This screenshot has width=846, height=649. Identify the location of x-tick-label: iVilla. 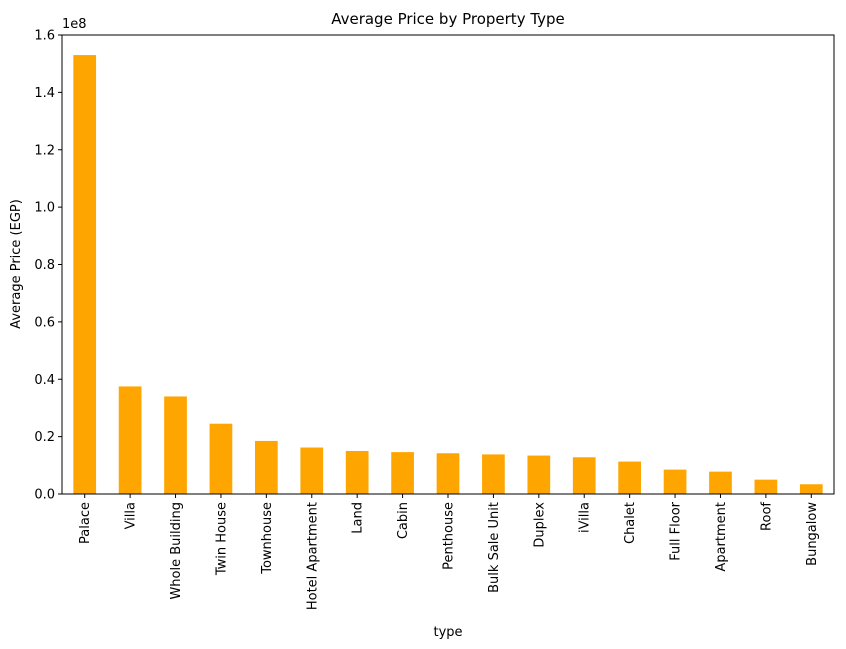
(585, 517).